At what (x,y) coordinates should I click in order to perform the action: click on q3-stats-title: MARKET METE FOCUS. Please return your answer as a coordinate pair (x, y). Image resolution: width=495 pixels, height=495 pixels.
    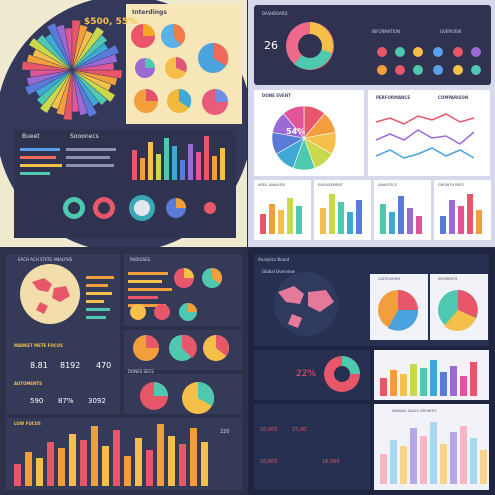
    Looking at the image, I should click on (38, 345).